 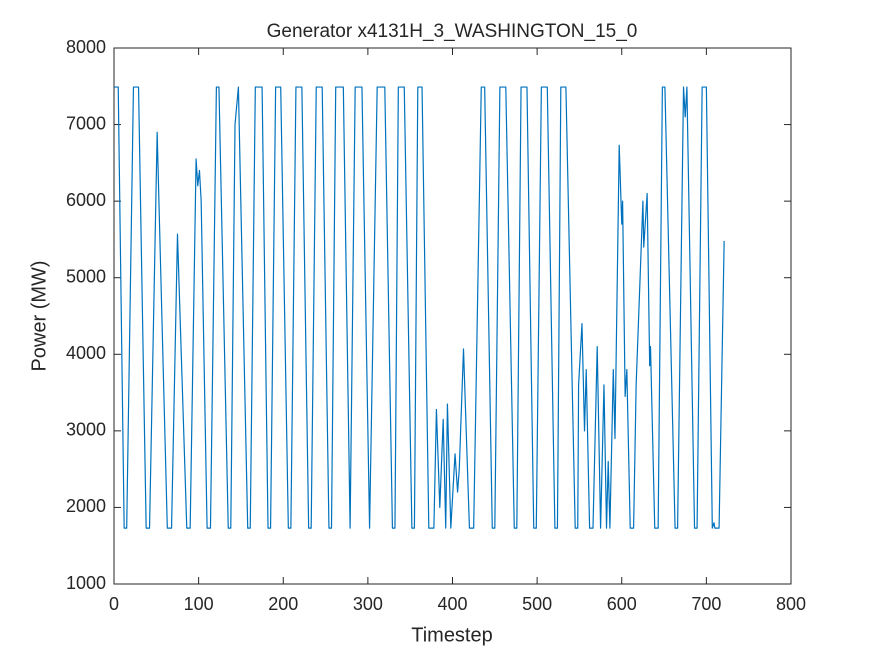 I want to click on y-axis-label: Power (MW), so click(x=39, y=315).